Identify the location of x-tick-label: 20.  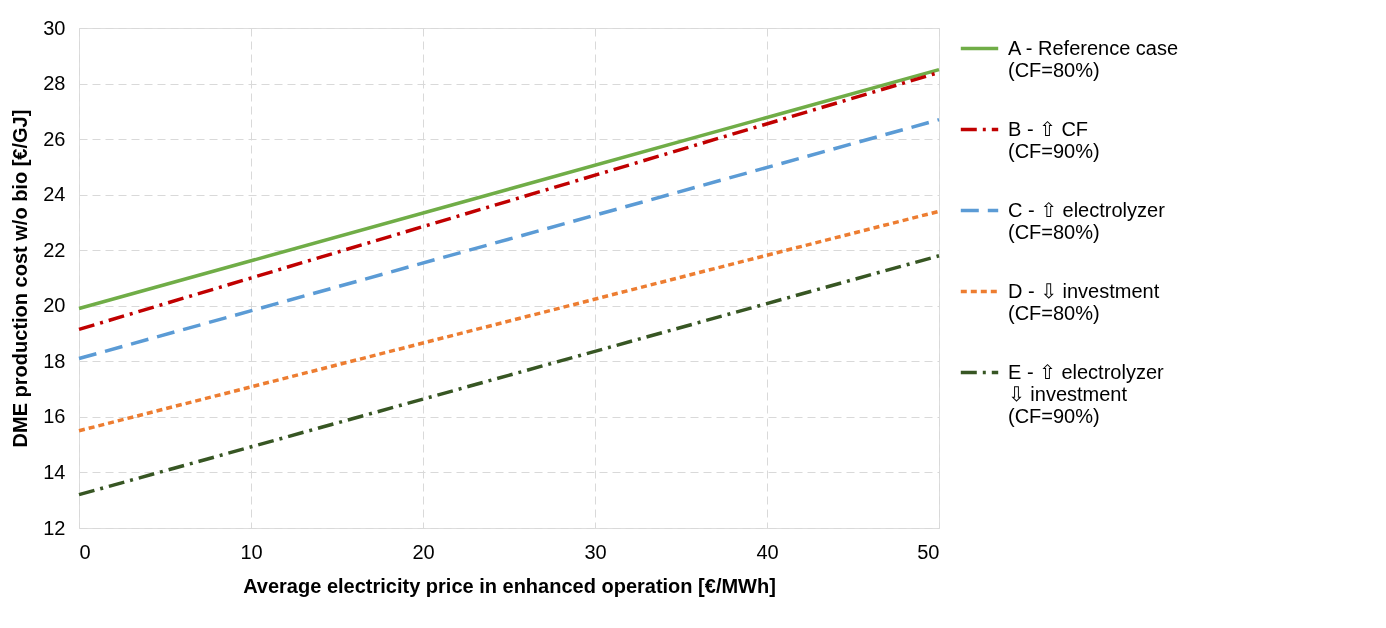
(423, 551).